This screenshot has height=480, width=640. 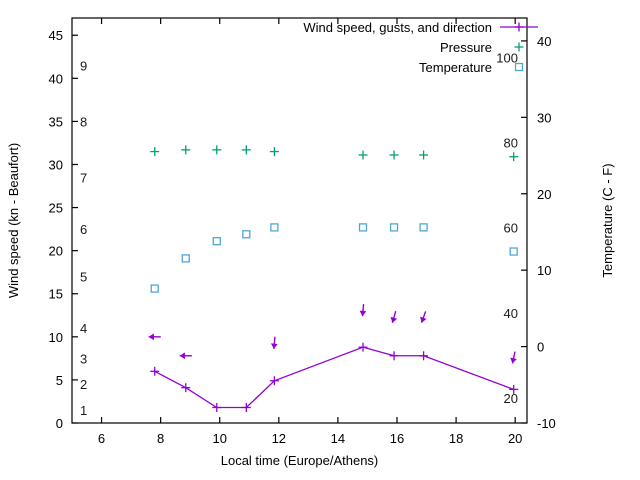 What do you see at coordinates (56, 35) in the screenshot?
I see `y-tick-label: 45` at bounding box center [56, 35].